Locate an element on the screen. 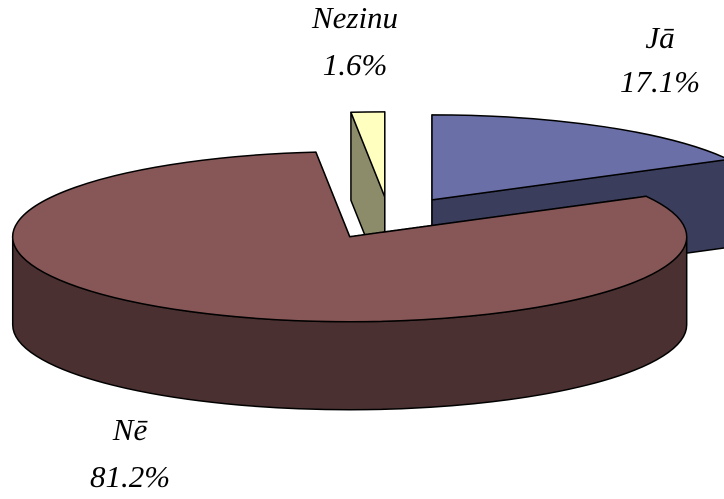  slice-label: Nē is located at coordinates (130, 429).